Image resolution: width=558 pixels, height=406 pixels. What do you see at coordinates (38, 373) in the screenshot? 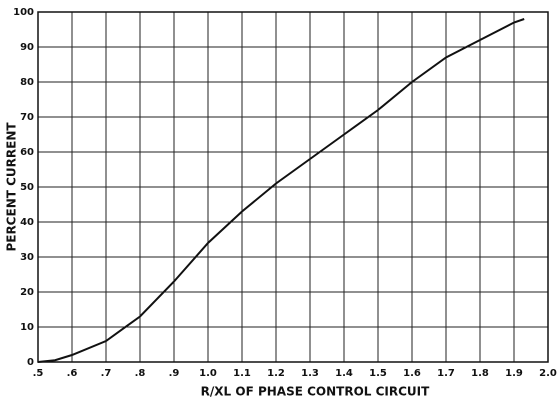
I see `x-tick-label: .5` at bounding box center [38, 373].